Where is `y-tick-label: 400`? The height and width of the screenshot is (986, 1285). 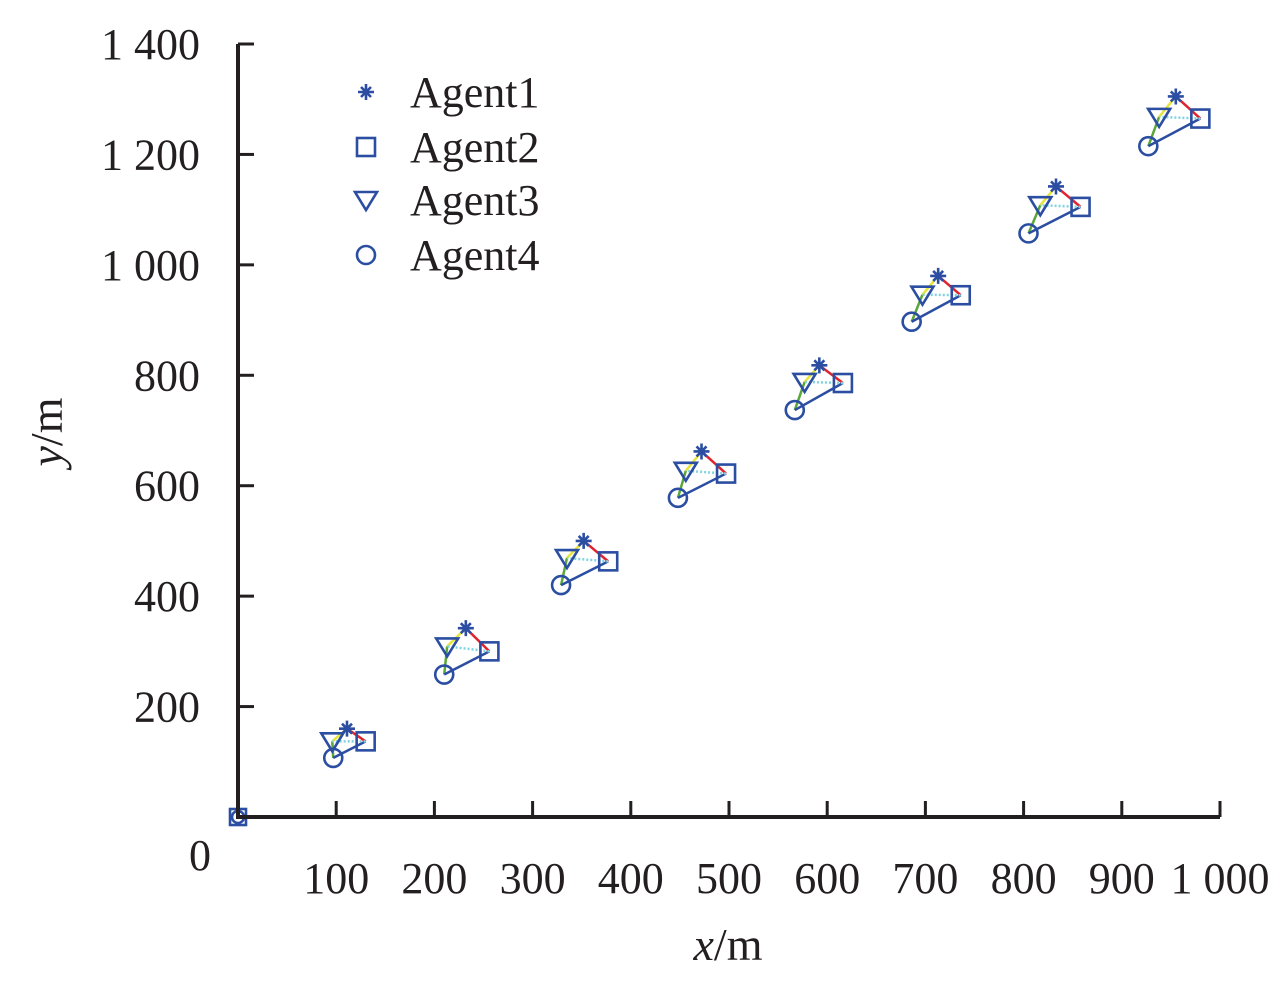 y-tick-label: 400 is located at coordinates (167, 596).